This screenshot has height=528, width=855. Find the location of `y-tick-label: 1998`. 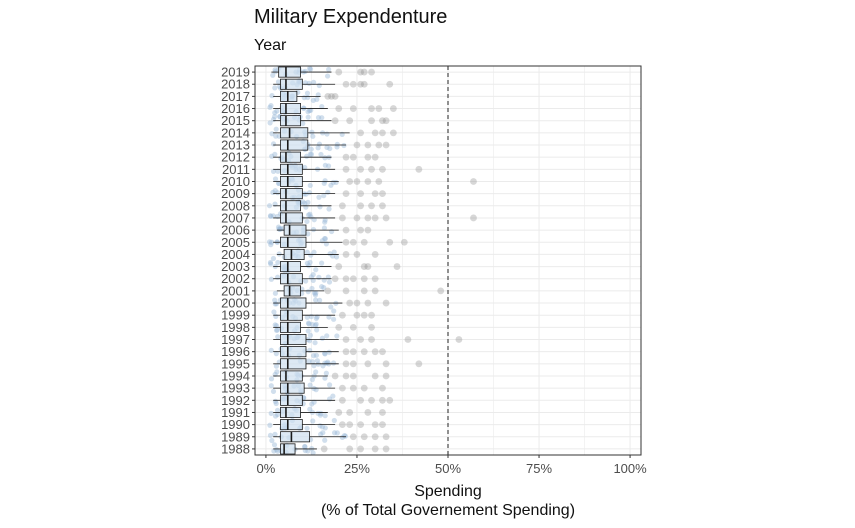

y-tick-label: 1998 is located at coordinates (235, 327).